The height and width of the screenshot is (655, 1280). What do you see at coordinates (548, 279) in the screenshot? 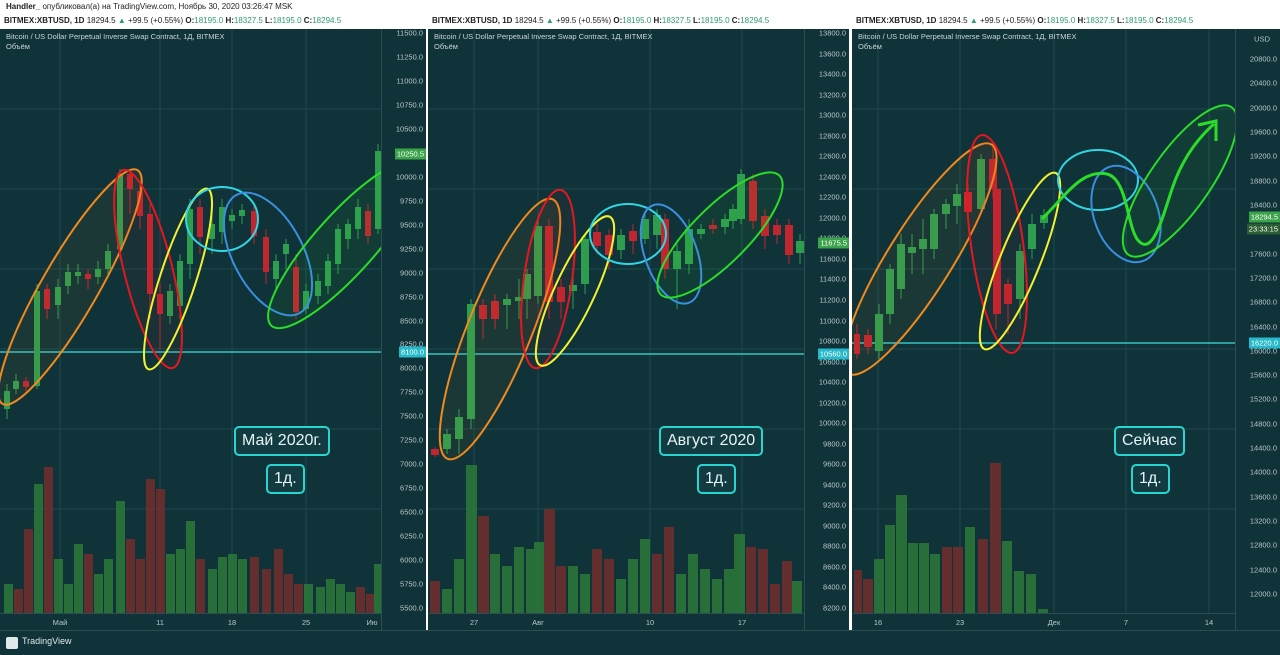
I see `red-ellipse` at bounding box center [548, 279].